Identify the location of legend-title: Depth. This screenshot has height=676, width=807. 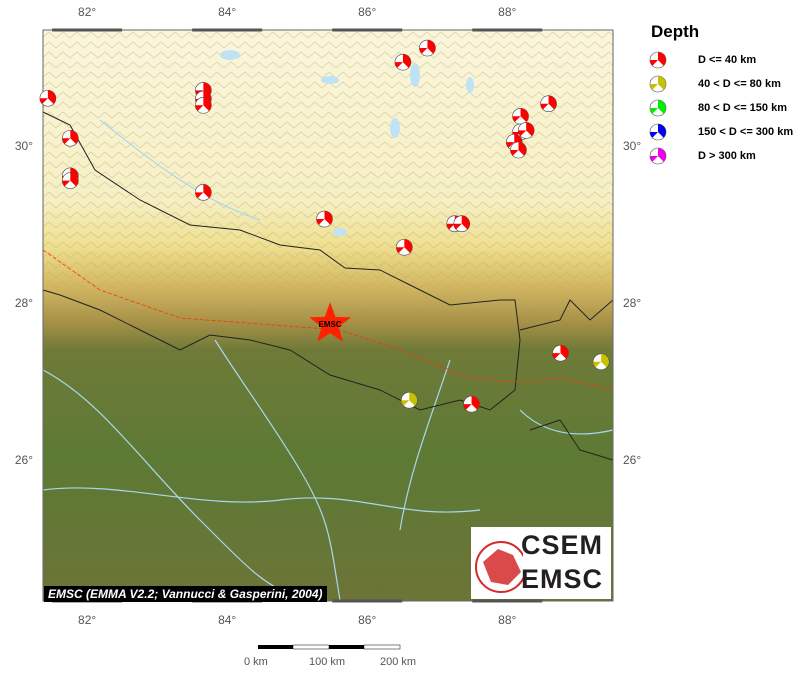
(675, 31).